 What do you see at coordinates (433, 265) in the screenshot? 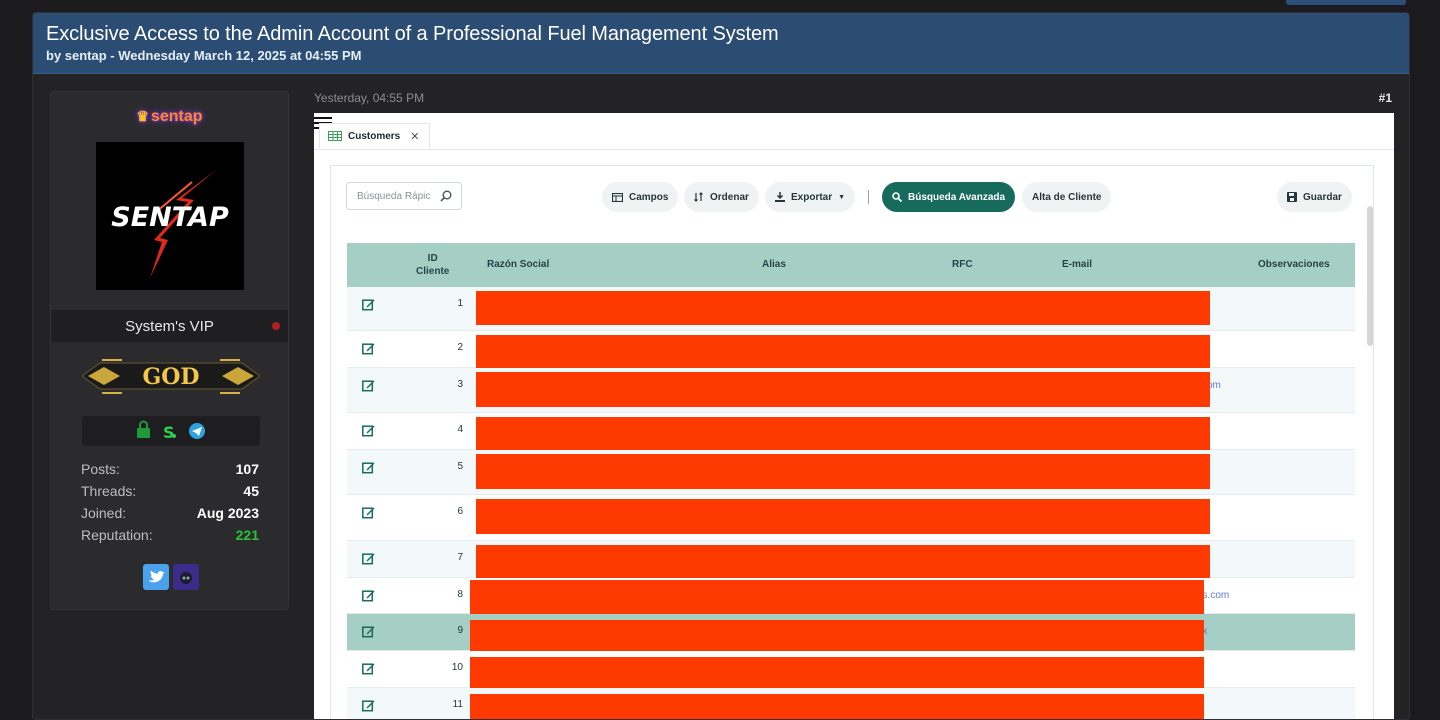
I see `column-id-cliente: ID Cliente` at bounding box center [433, 265].